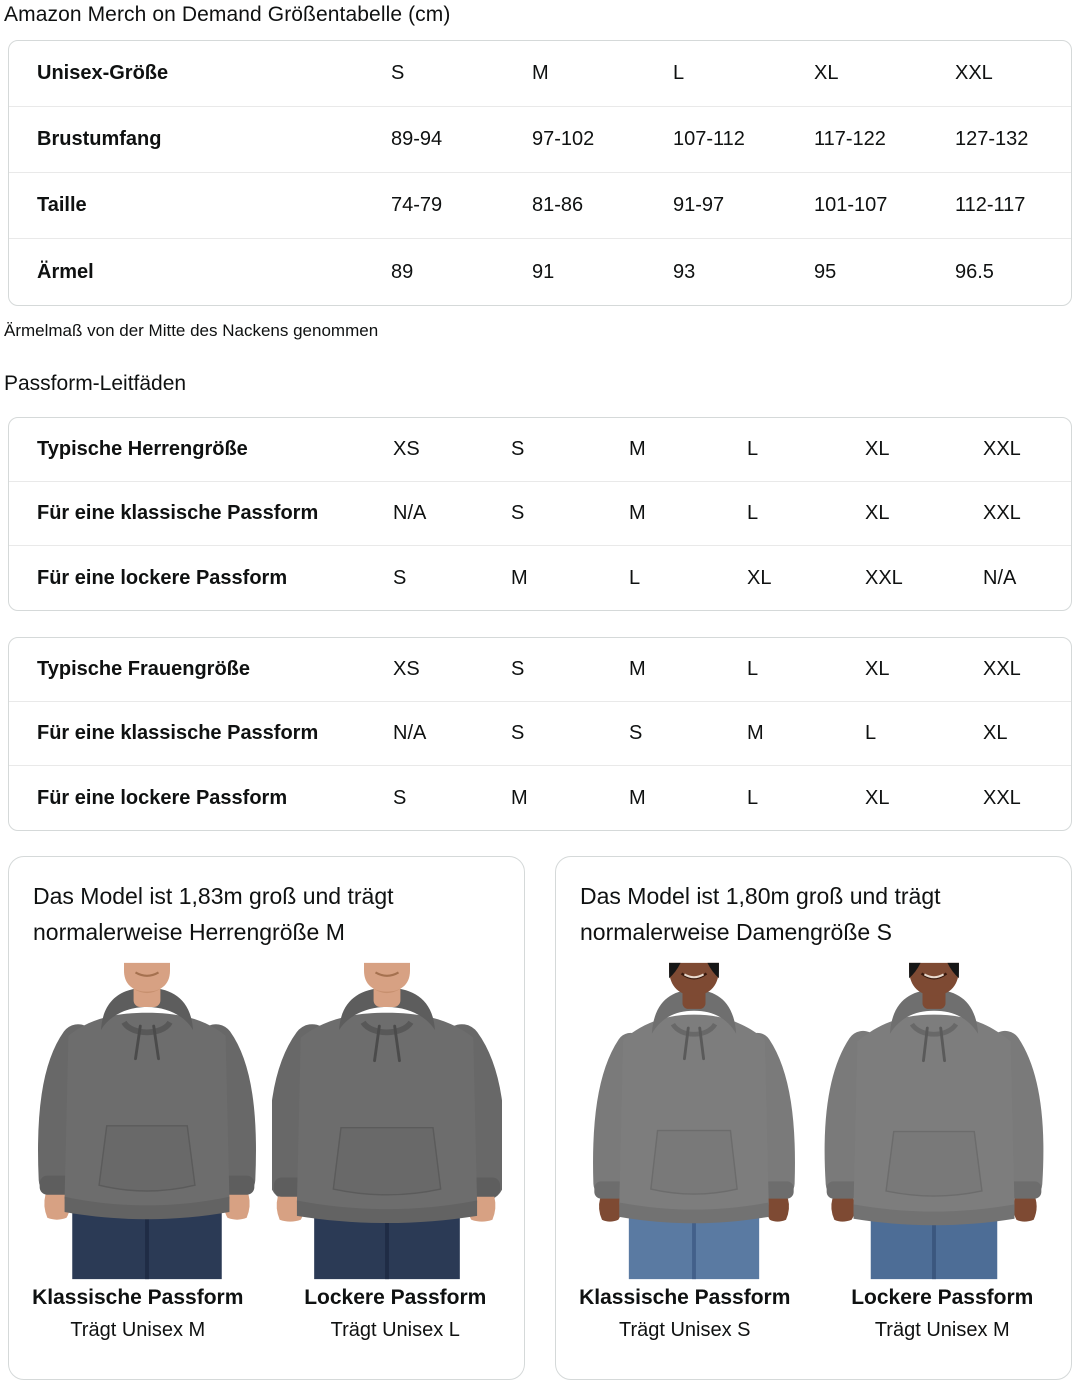 This screenshot has height=1391, width=1080. What do you see at coordinates (693, 1121) in the screenshot?
I see `model-photo-women-classic` at bounding box center [693, 1121].